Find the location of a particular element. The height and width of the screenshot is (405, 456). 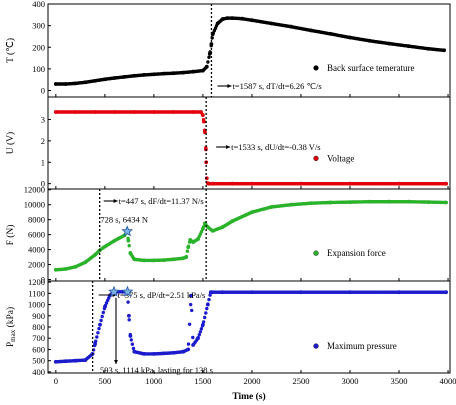

panel-0-ytick-label-4: 400 is located at coordinates (38, 4).